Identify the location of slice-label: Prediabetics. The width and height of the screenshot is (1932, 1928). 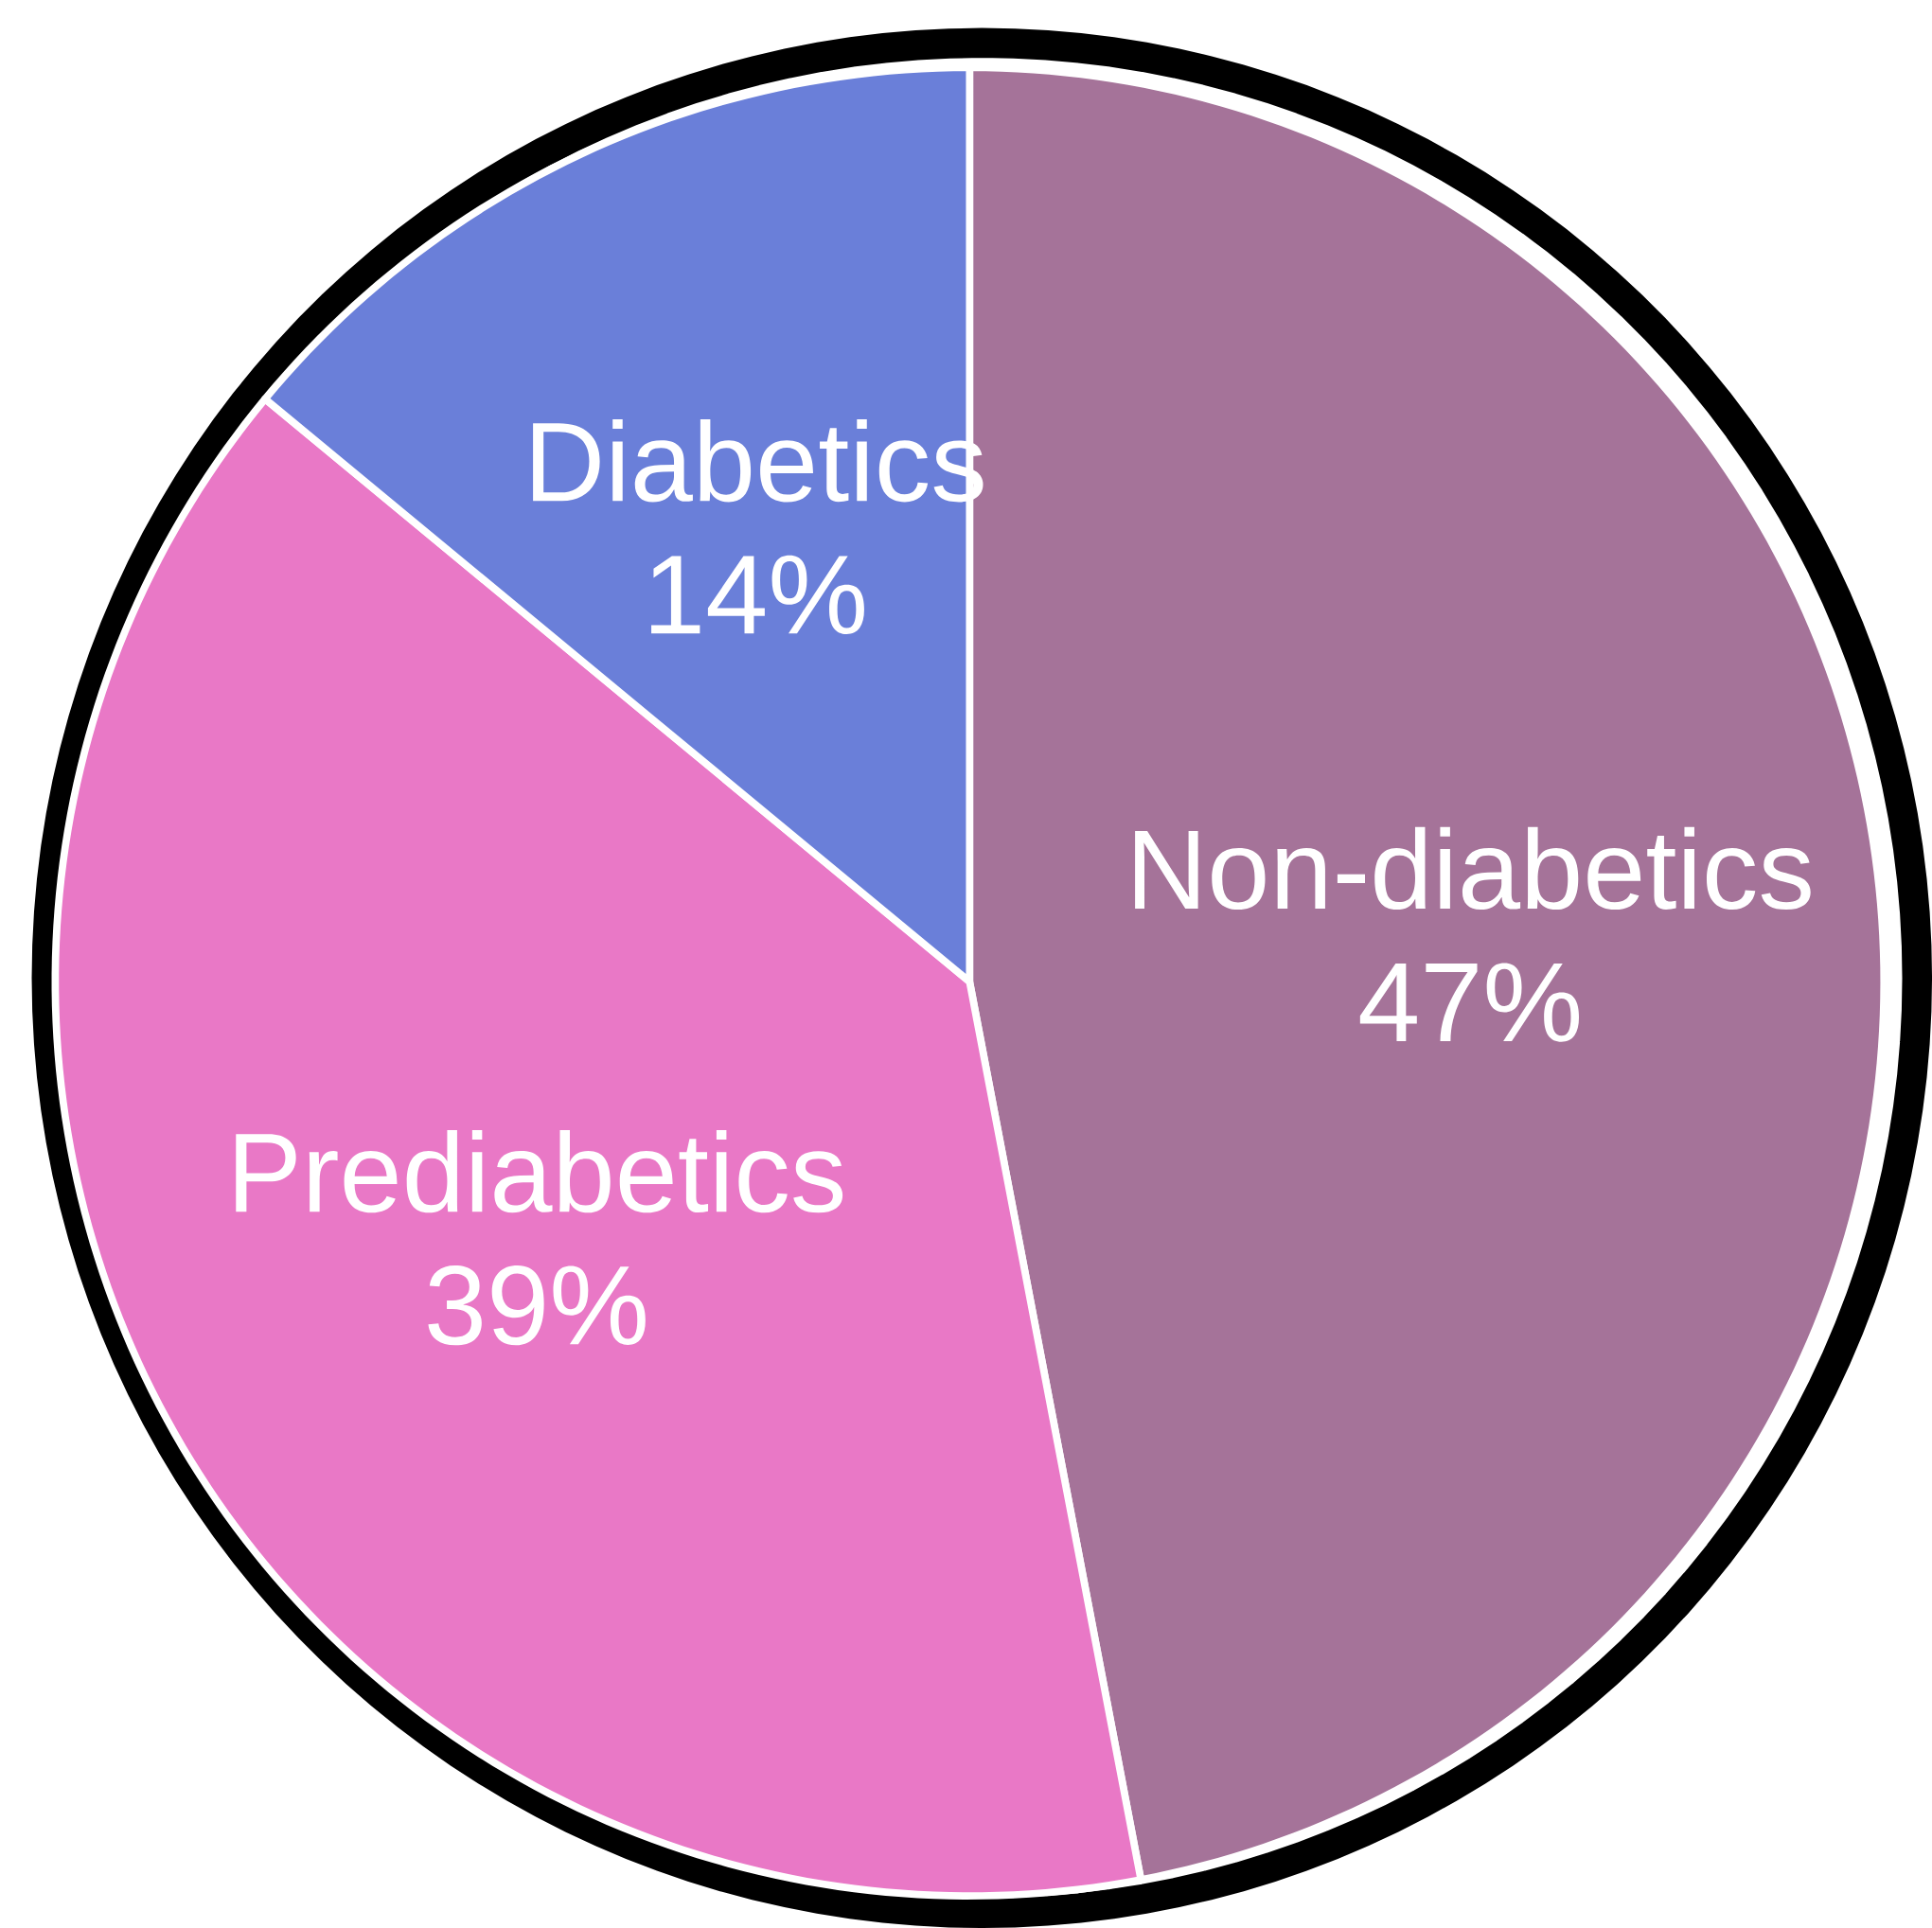
(539, 1171).